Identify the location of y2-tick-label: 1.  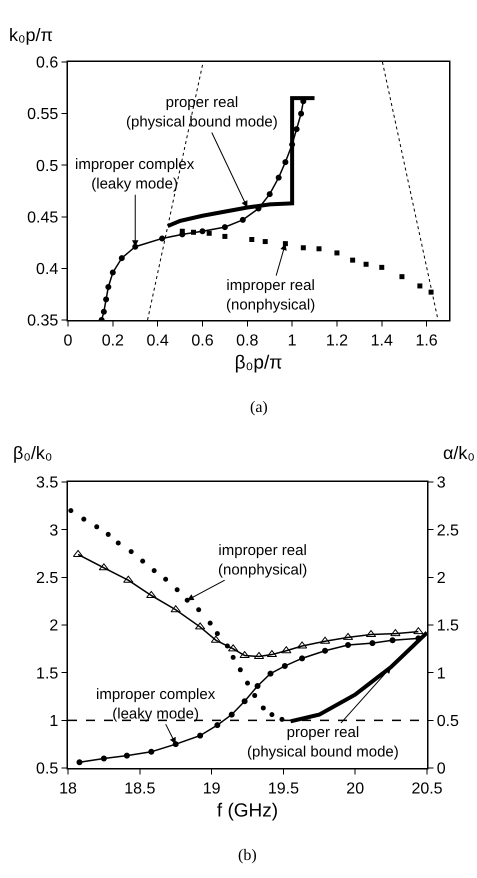
(441, 673).